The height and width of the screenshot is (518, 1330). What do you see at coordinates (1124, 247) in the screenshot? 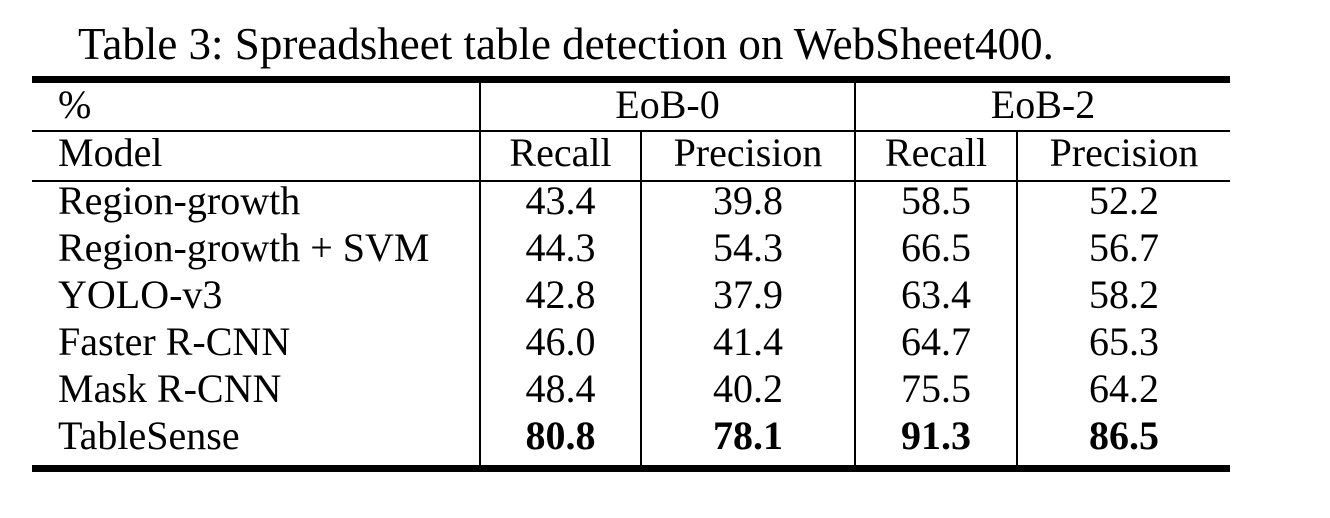
I see `value-cell: 56.7` at bounding box center [1124, 247].